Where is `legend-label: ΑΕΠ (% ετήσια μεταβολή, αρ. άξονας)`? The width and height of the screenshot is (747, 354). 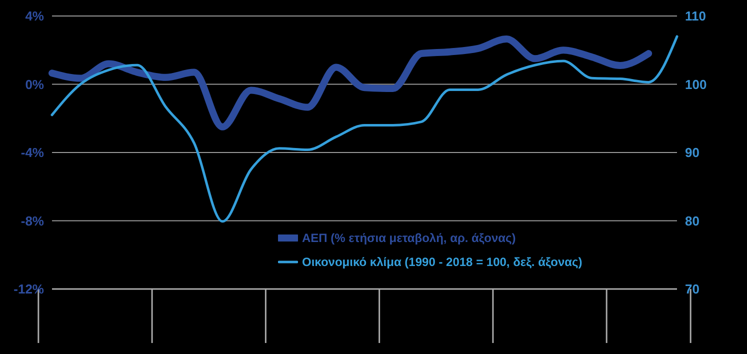
legend-label: ΑΕΠ (% ετήσια μεταβολή, αρ. άξονας) is located at coordinates (409, 238).